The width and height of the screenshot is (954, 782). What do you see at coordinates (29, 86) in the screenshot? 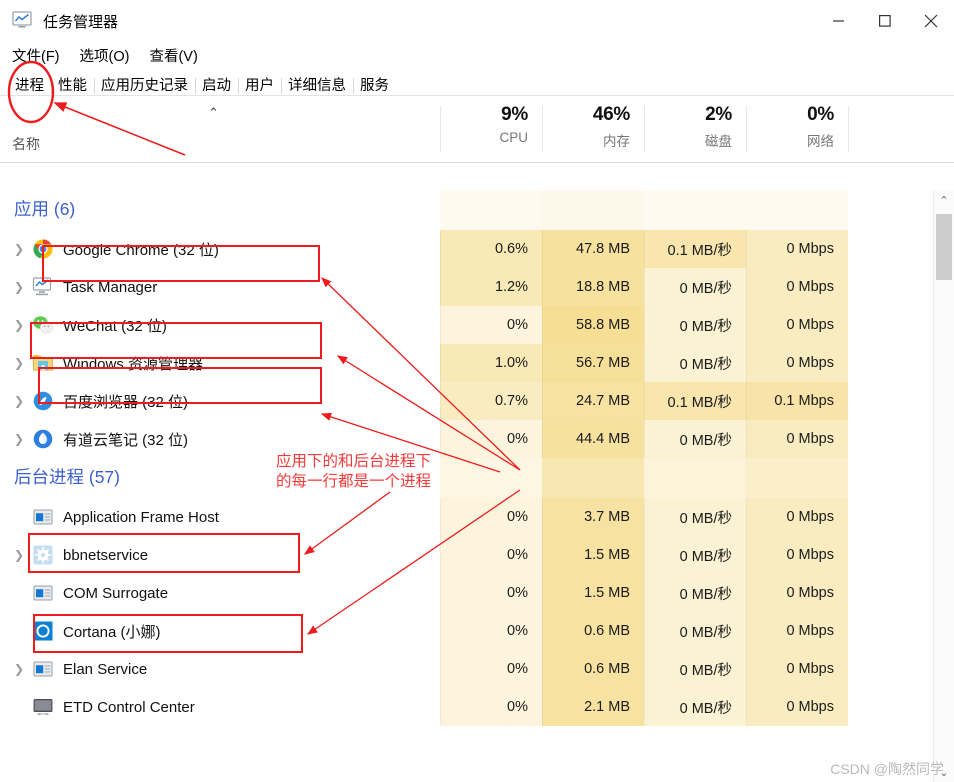
I see `tab-1: 进程` at bounding box center [29, 86].